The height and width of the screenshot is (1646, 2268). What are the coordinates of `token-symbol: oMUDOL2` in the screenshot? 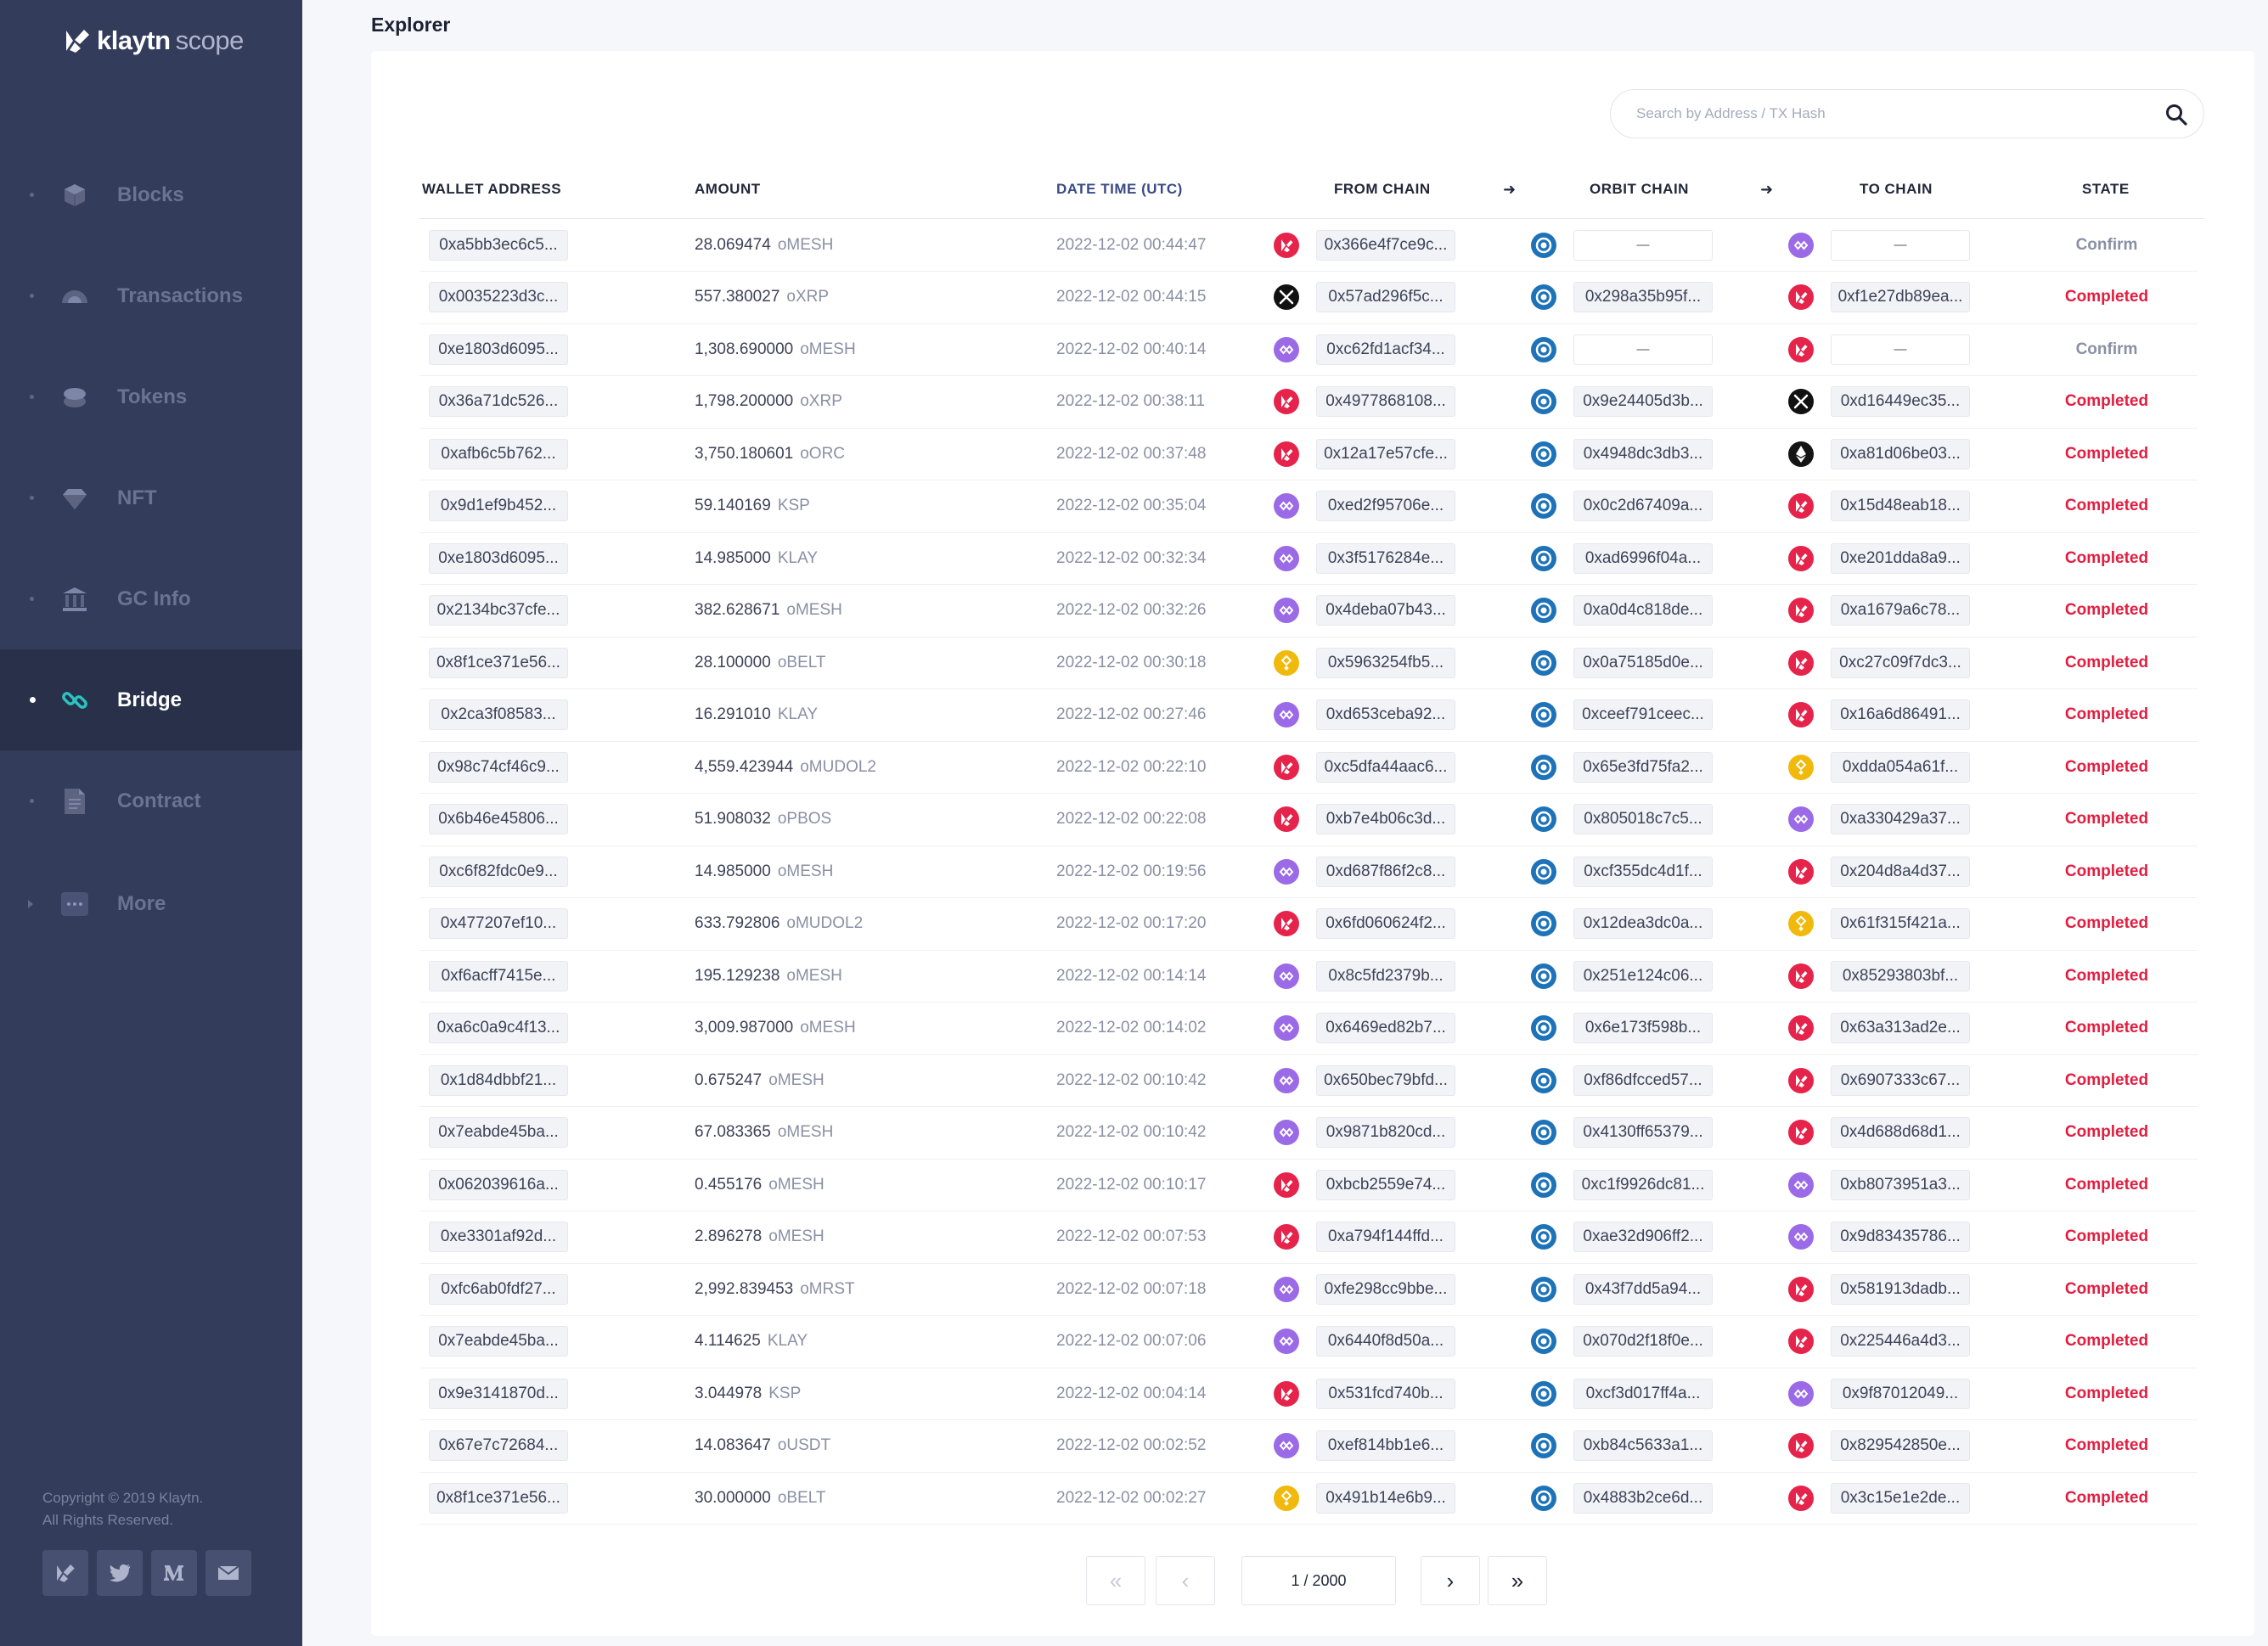 It's located at (838, 766).